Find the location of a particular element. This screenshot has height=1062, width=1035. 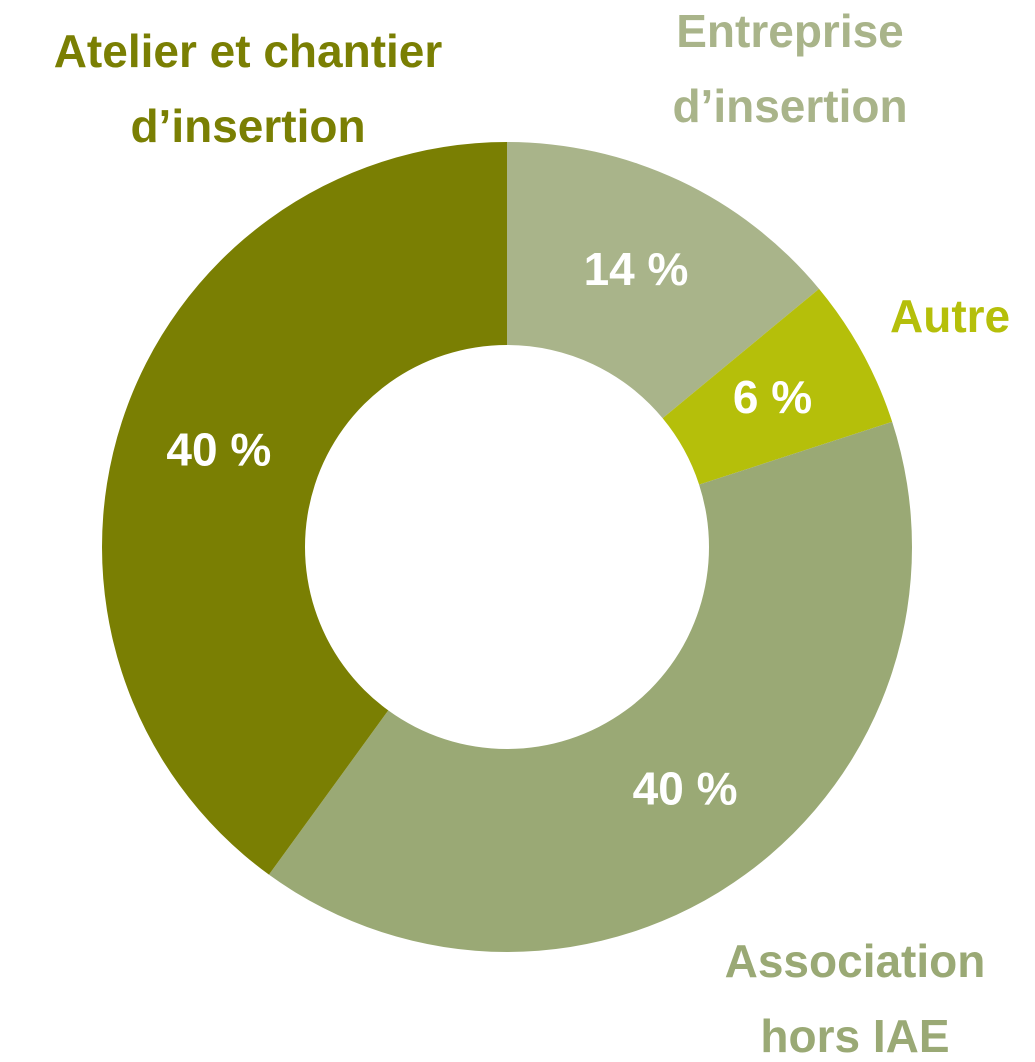

category-label: Atelier et chantier d’insertion is located at coordinates (248, 88).